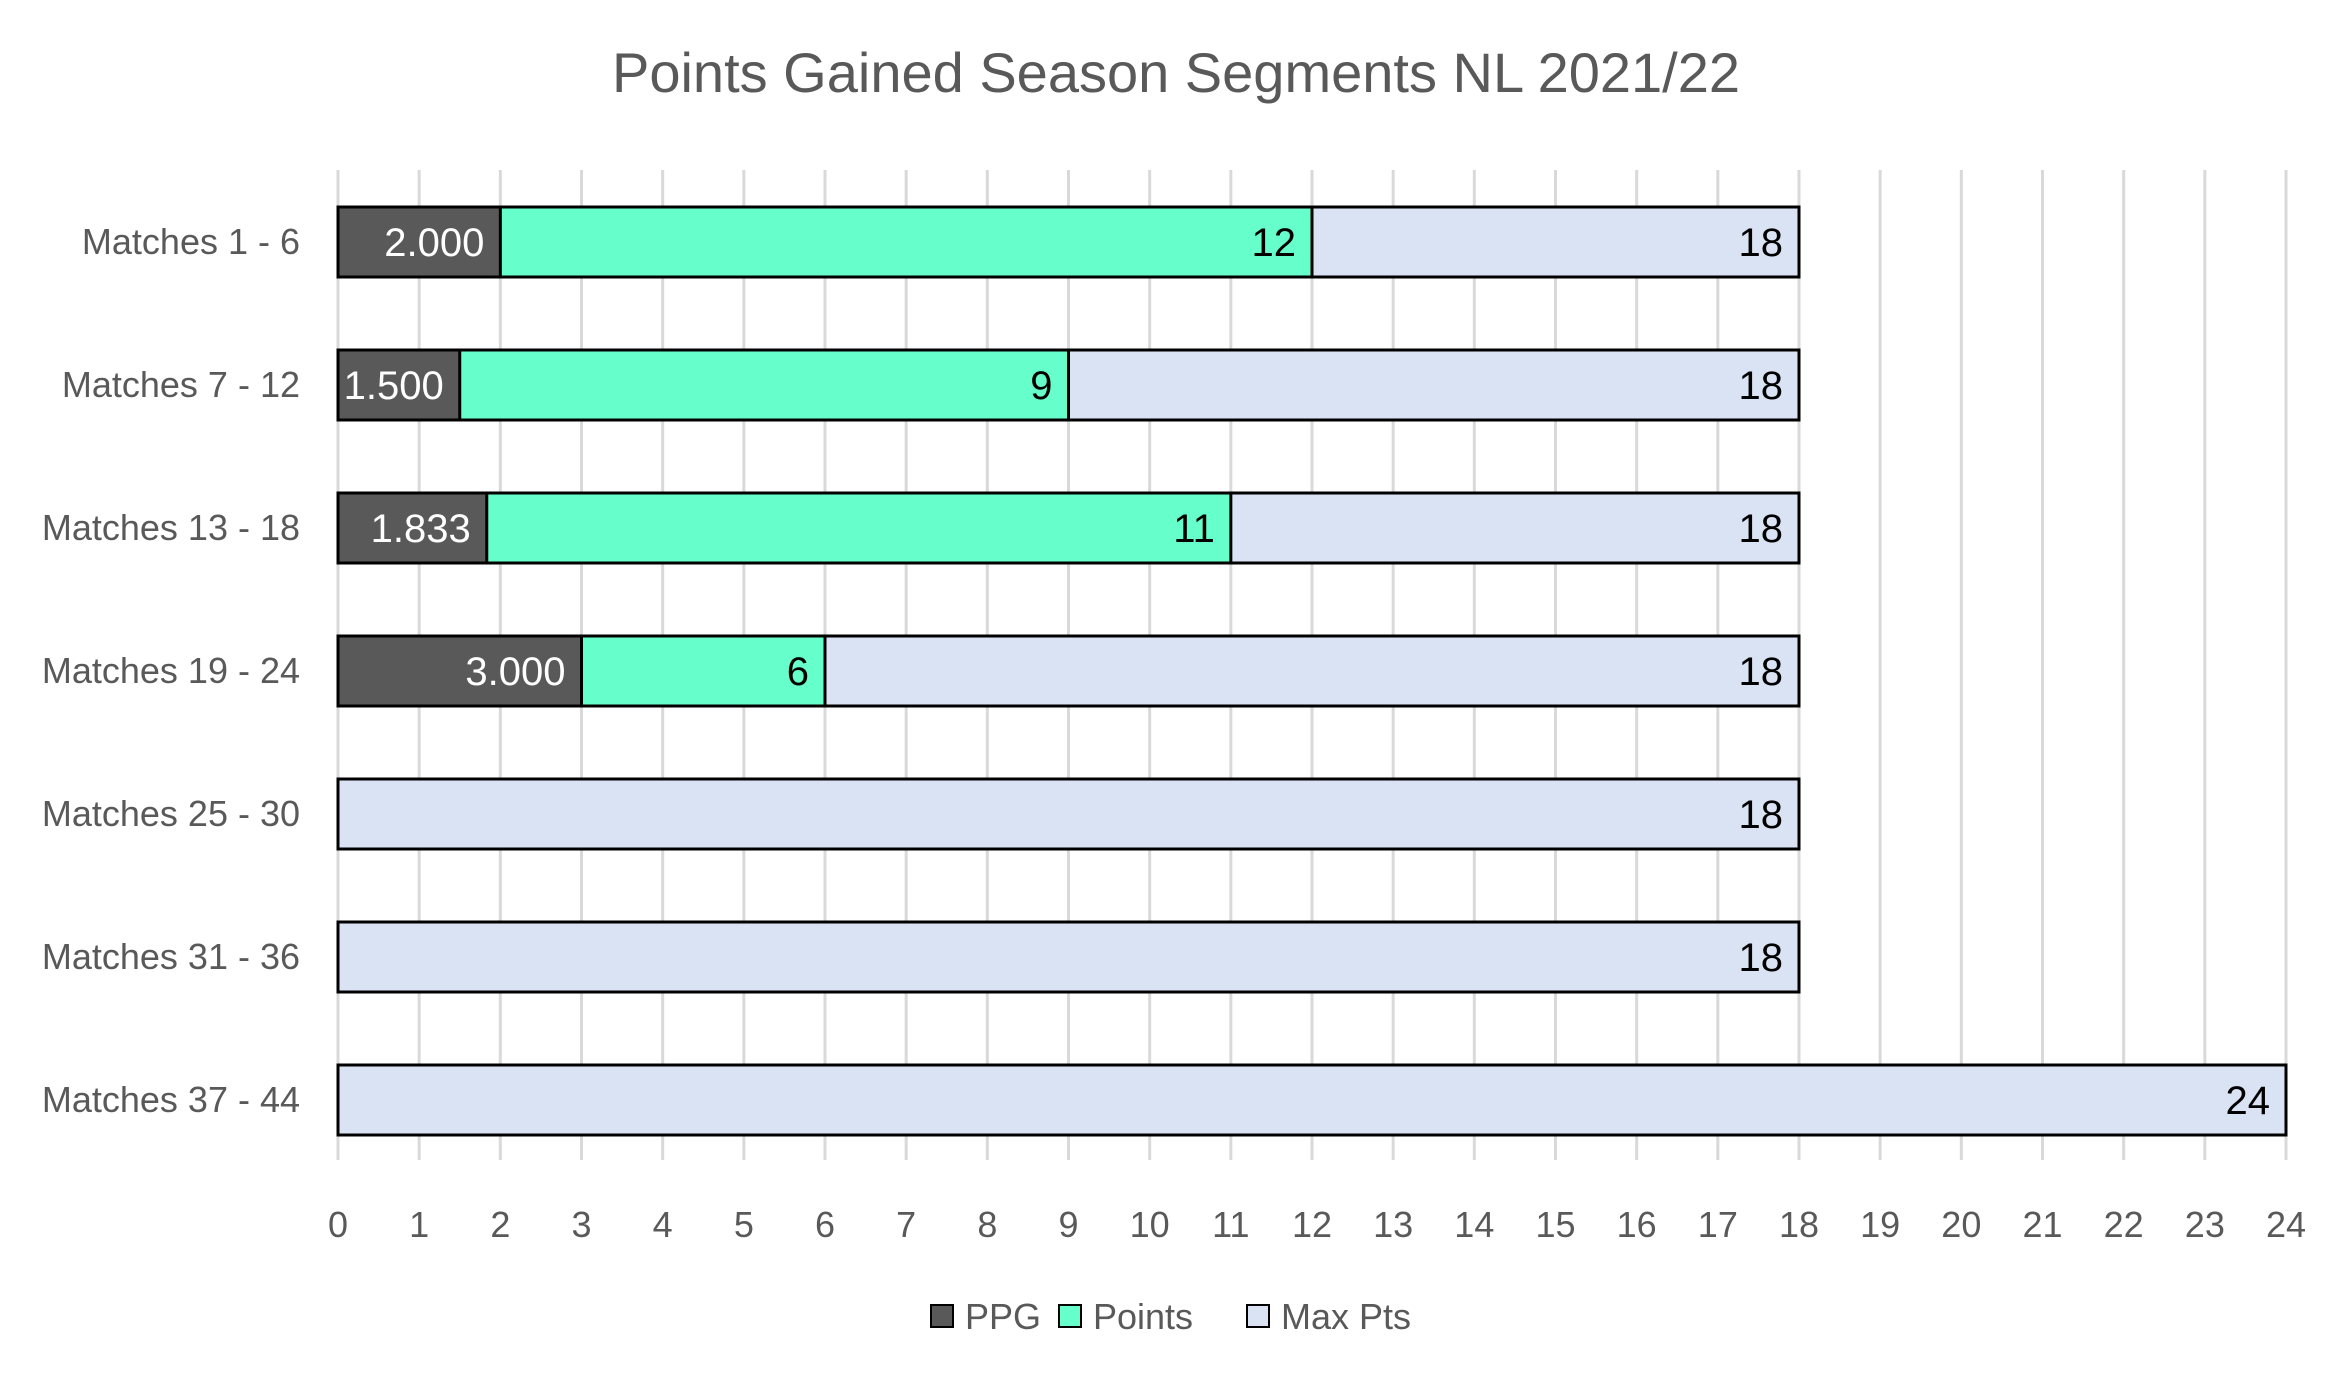  Describe the element at coordinates (394, 386) in the screenshot. I see `data-label-ppg: 1.500` at that location.